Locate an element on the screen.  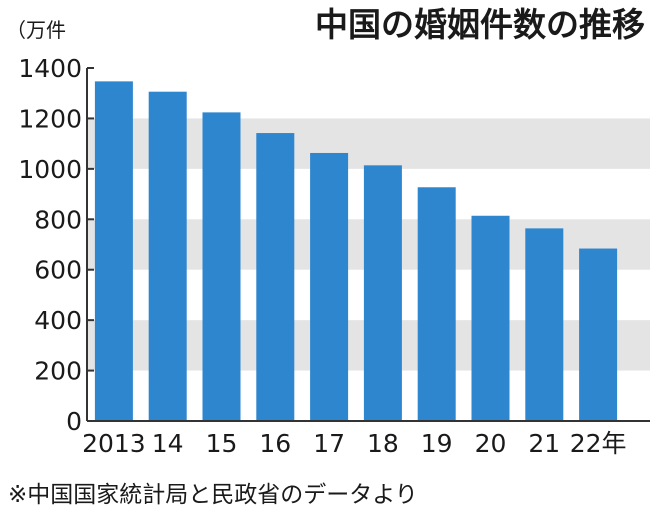
x-ticks: 2013 14 15 16 17 18 19 20 21 22年 is located at coordinates (354, 443).